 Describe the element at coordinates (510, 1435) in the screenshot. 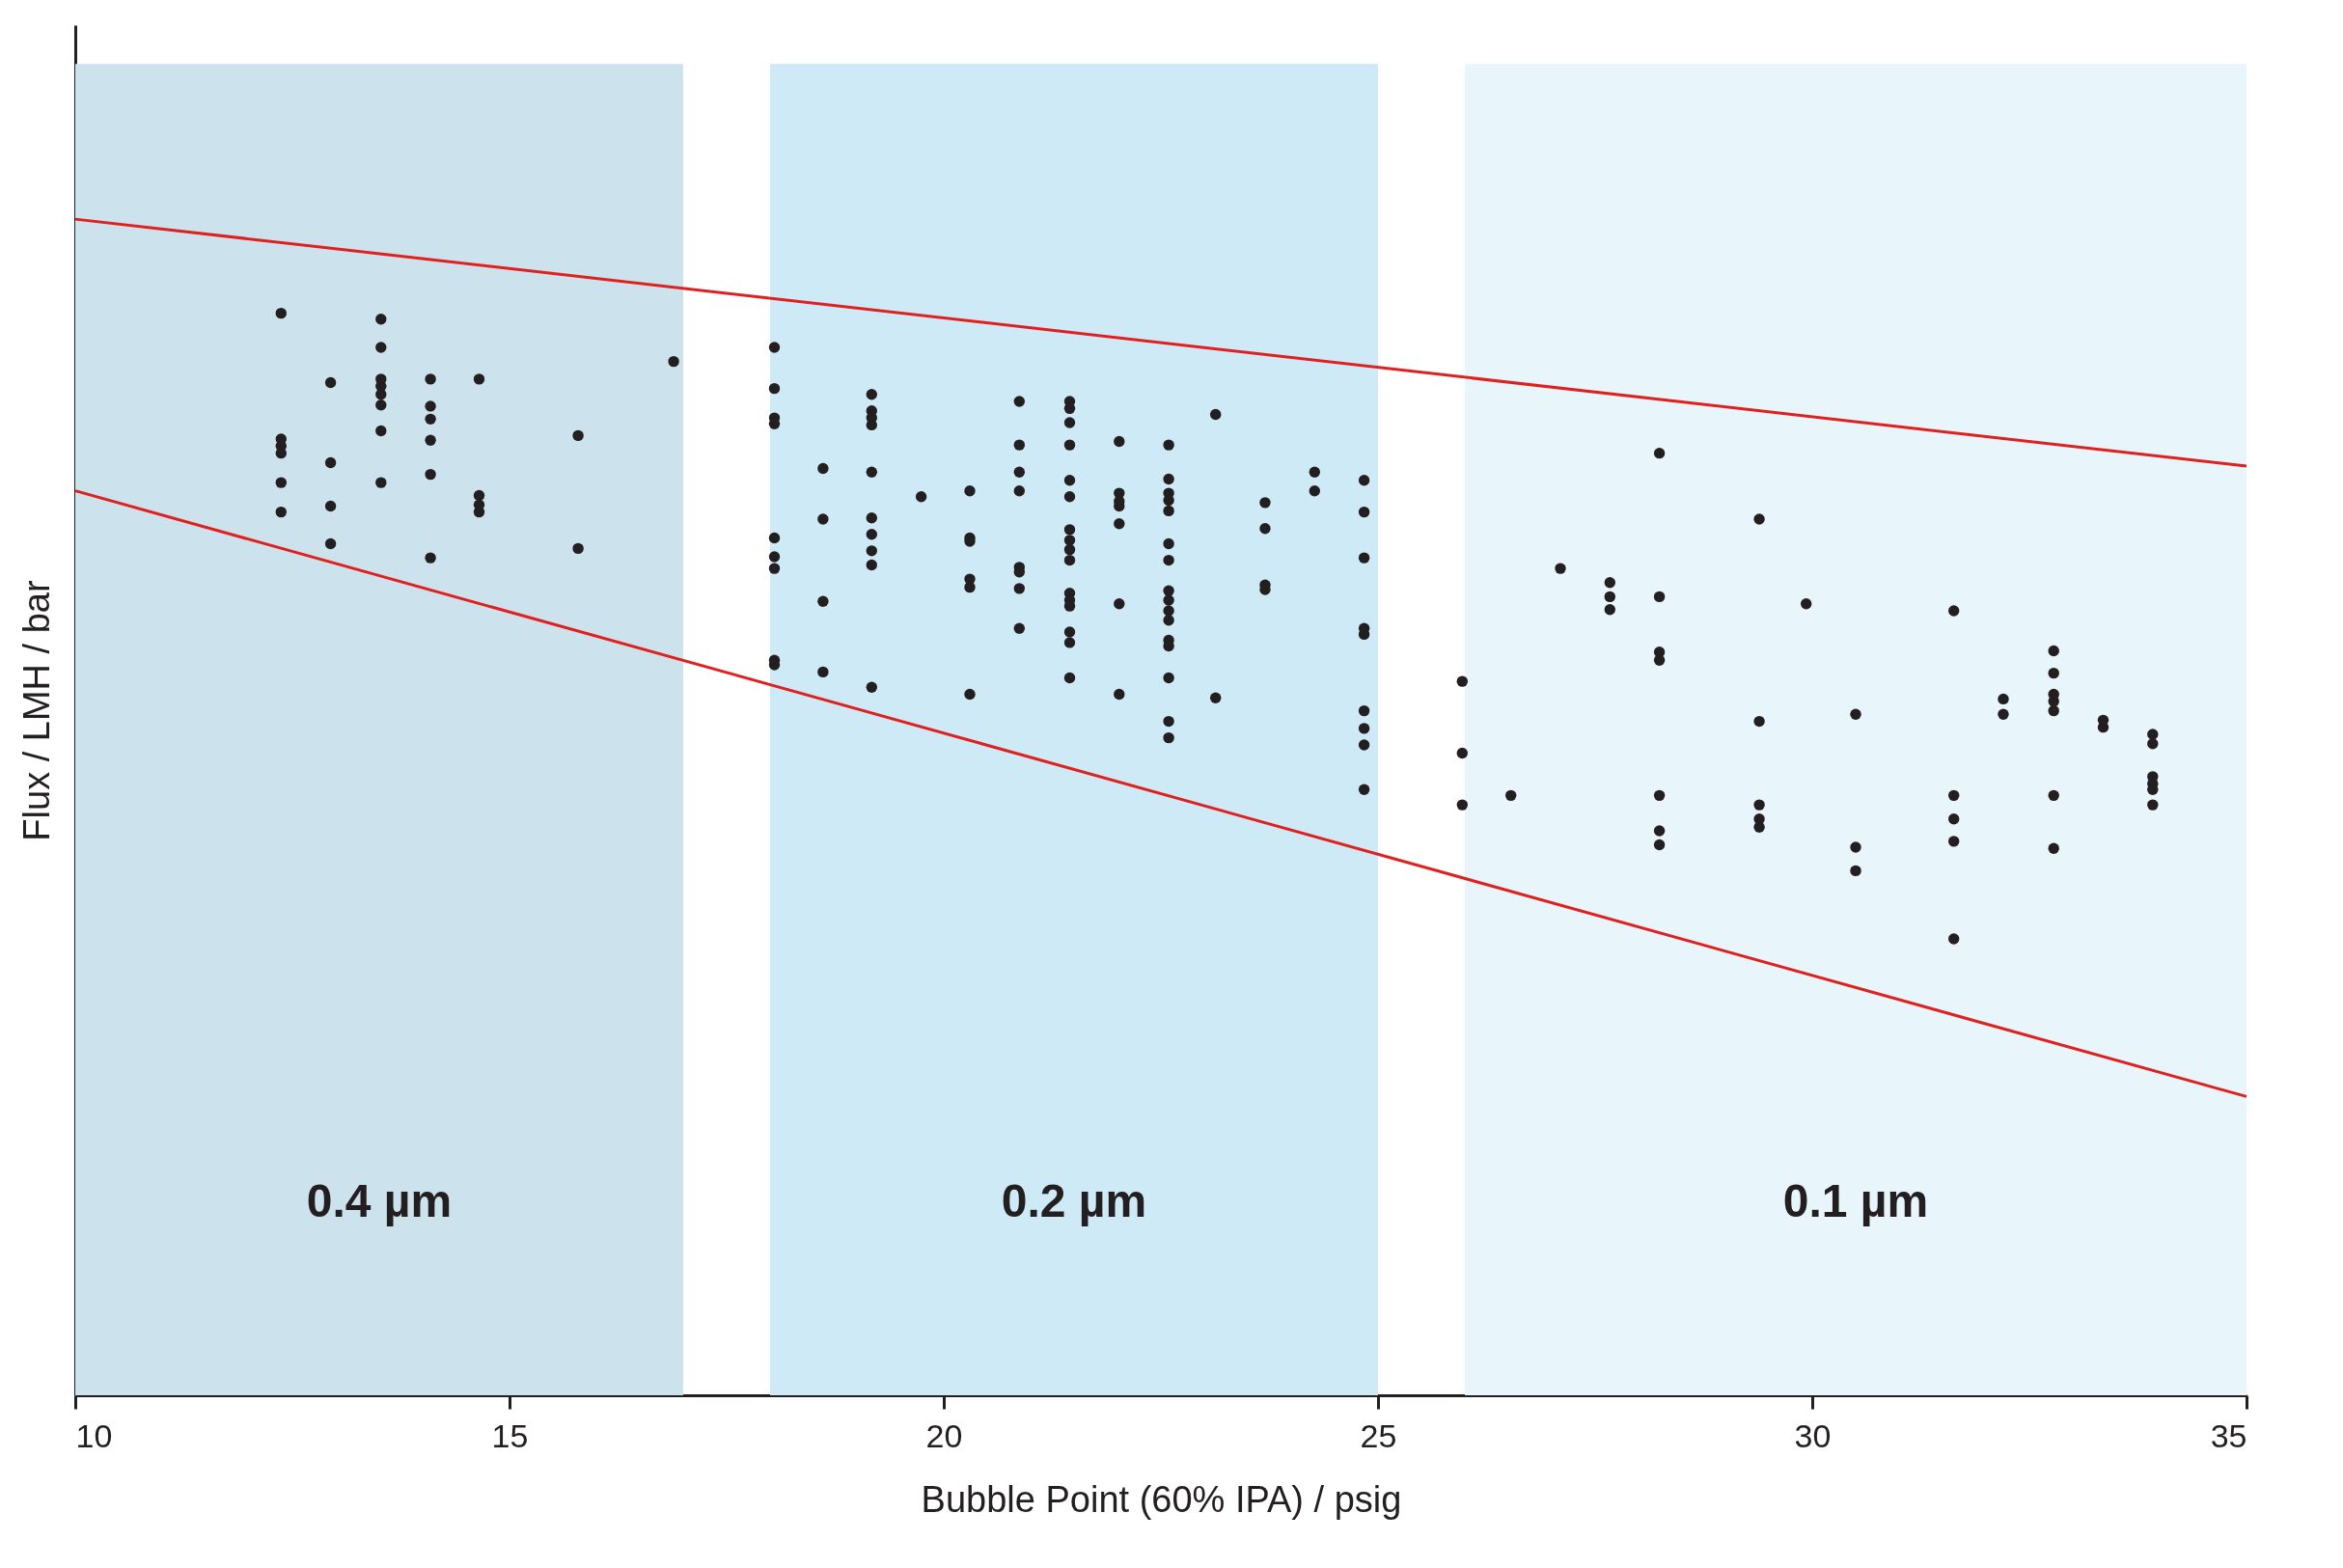

I see `x-tick-label: 15` at that location.